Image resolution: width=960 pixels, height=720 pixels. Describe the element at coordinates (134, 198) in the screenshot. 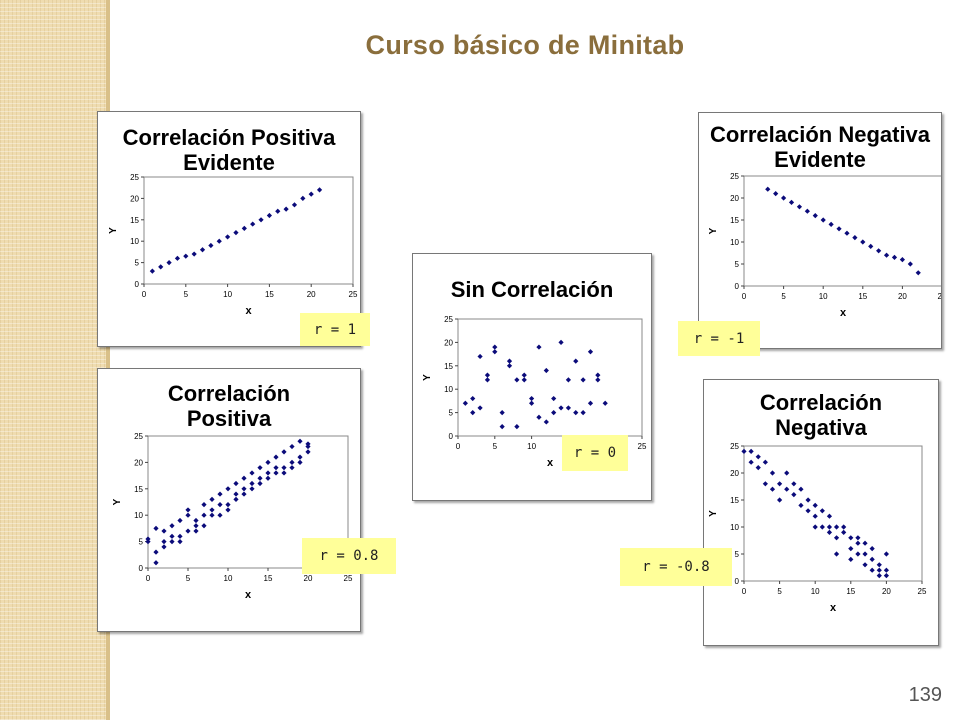

I see `y-tick-label: 20` at that location.